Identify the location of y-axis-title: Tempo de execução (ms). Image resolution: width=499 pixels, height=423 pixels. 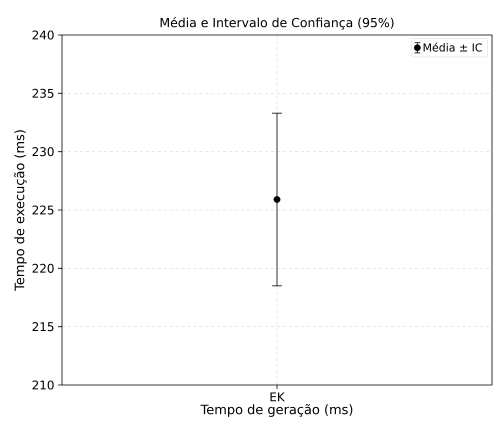
(20, 210).